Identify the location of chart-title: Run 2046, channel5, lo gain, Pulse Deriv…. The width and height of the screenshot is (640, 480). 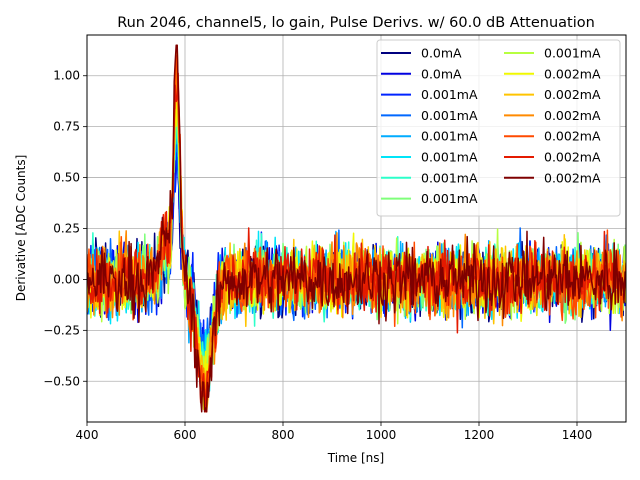
(356, 23).